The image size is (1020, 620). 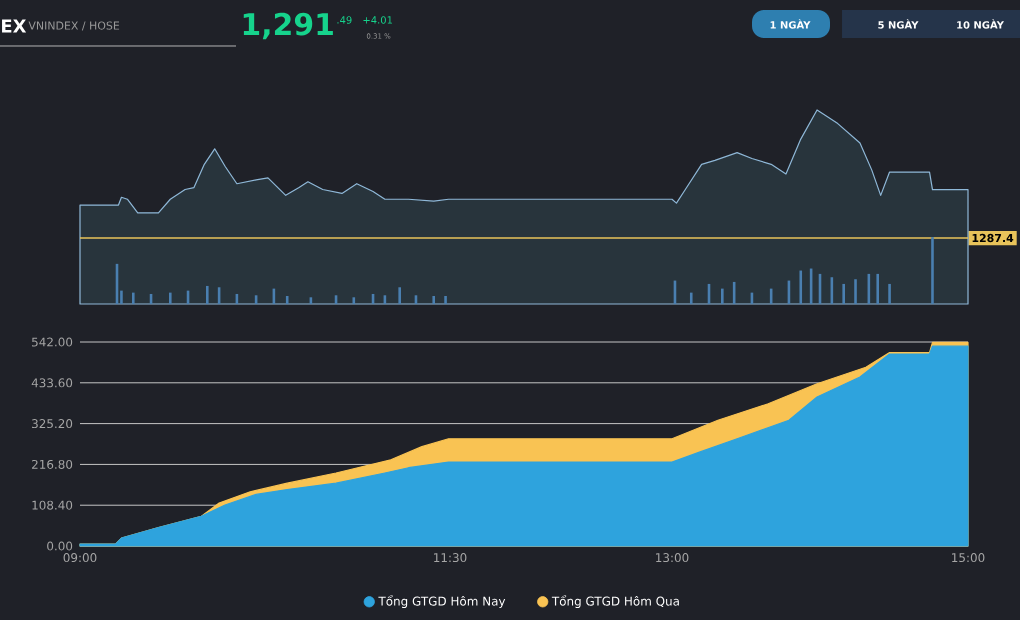 What do you see at coordinates (288, 26) in the screenshot?
I see `text: 1,291` at bounding box center [288, 26].